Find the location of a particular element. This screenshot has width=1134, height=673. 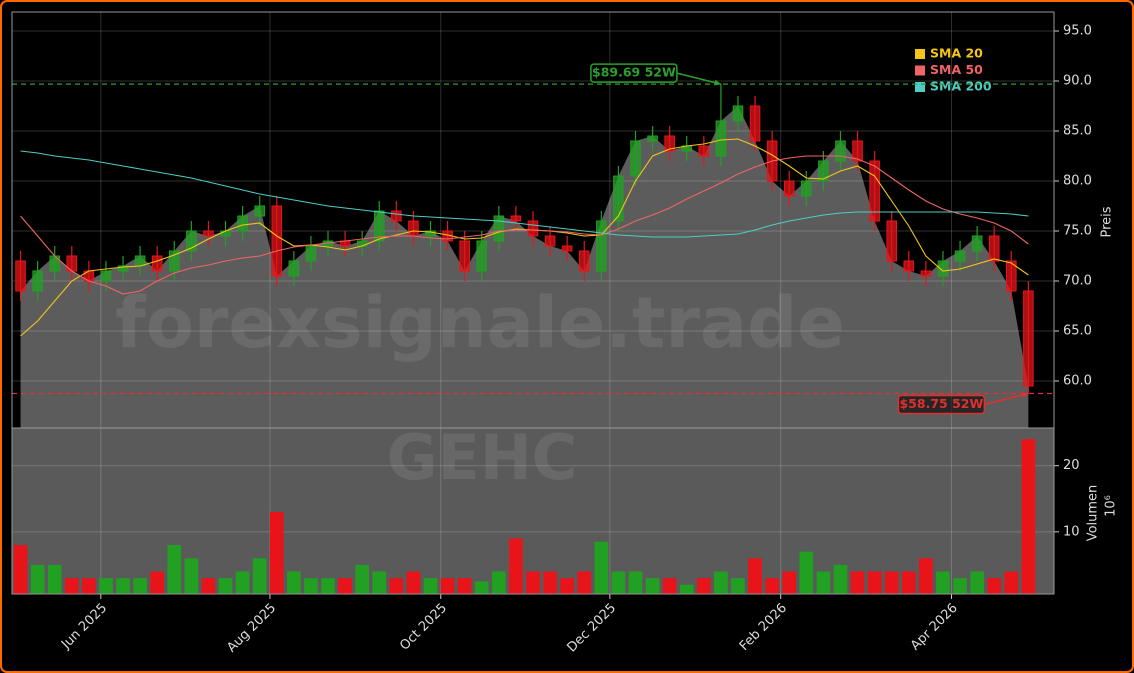

volume-unit-label: 10⁶ is located at coordinates (1111, 506).